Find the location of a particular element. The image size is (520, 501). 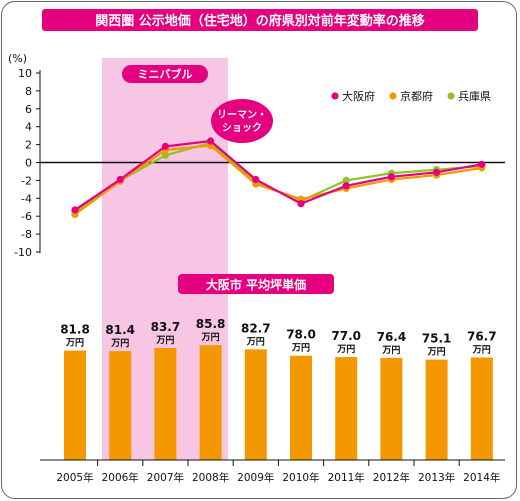

legend-marker-京都府 is located at coordinates (393, 96).